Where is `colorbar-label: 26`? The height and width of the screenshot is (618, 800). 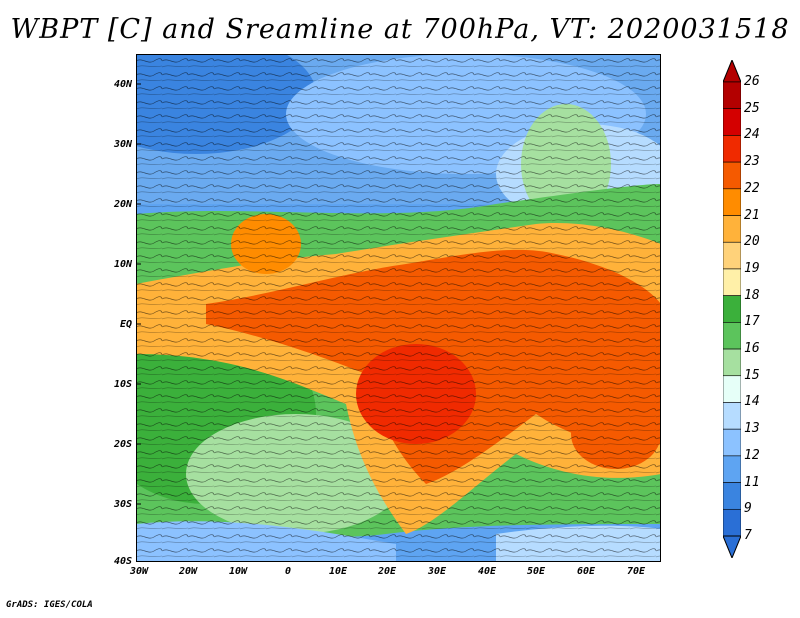 colorbar-label: 26 is located at coordinates (752, 81).